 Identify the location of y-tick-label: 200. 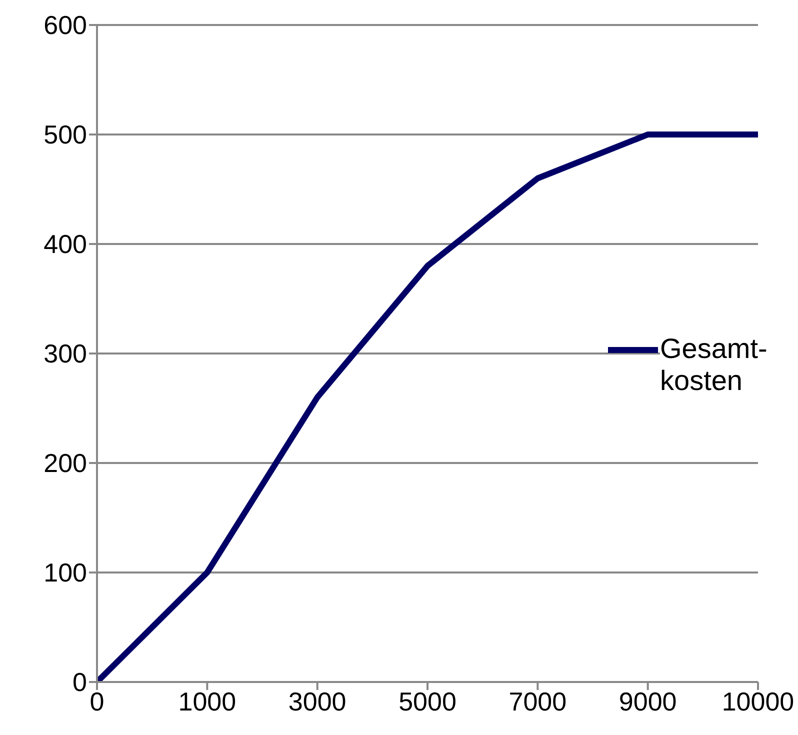
(65, 463).